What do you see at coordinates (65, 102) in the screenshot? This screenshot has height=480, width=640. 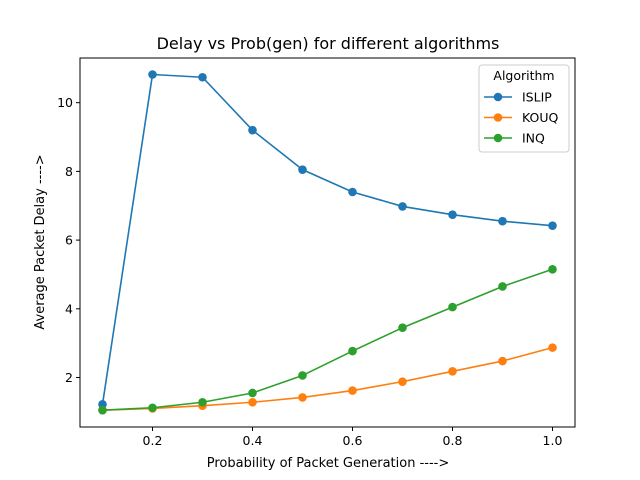 I see `y-tick-label: 10` at bounding box center [65, 102].